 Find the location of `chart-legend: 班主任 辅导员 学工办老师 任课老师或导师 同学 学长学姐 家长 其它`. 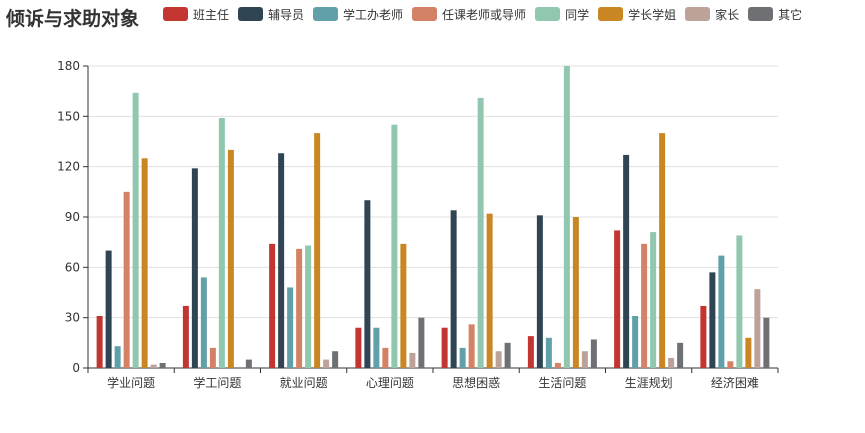

chart-legend: 班主任 辅导员 学工办老师 任课老师或导师 同学 学长学姐 家长 其它 is located at coordinates (487, 14).